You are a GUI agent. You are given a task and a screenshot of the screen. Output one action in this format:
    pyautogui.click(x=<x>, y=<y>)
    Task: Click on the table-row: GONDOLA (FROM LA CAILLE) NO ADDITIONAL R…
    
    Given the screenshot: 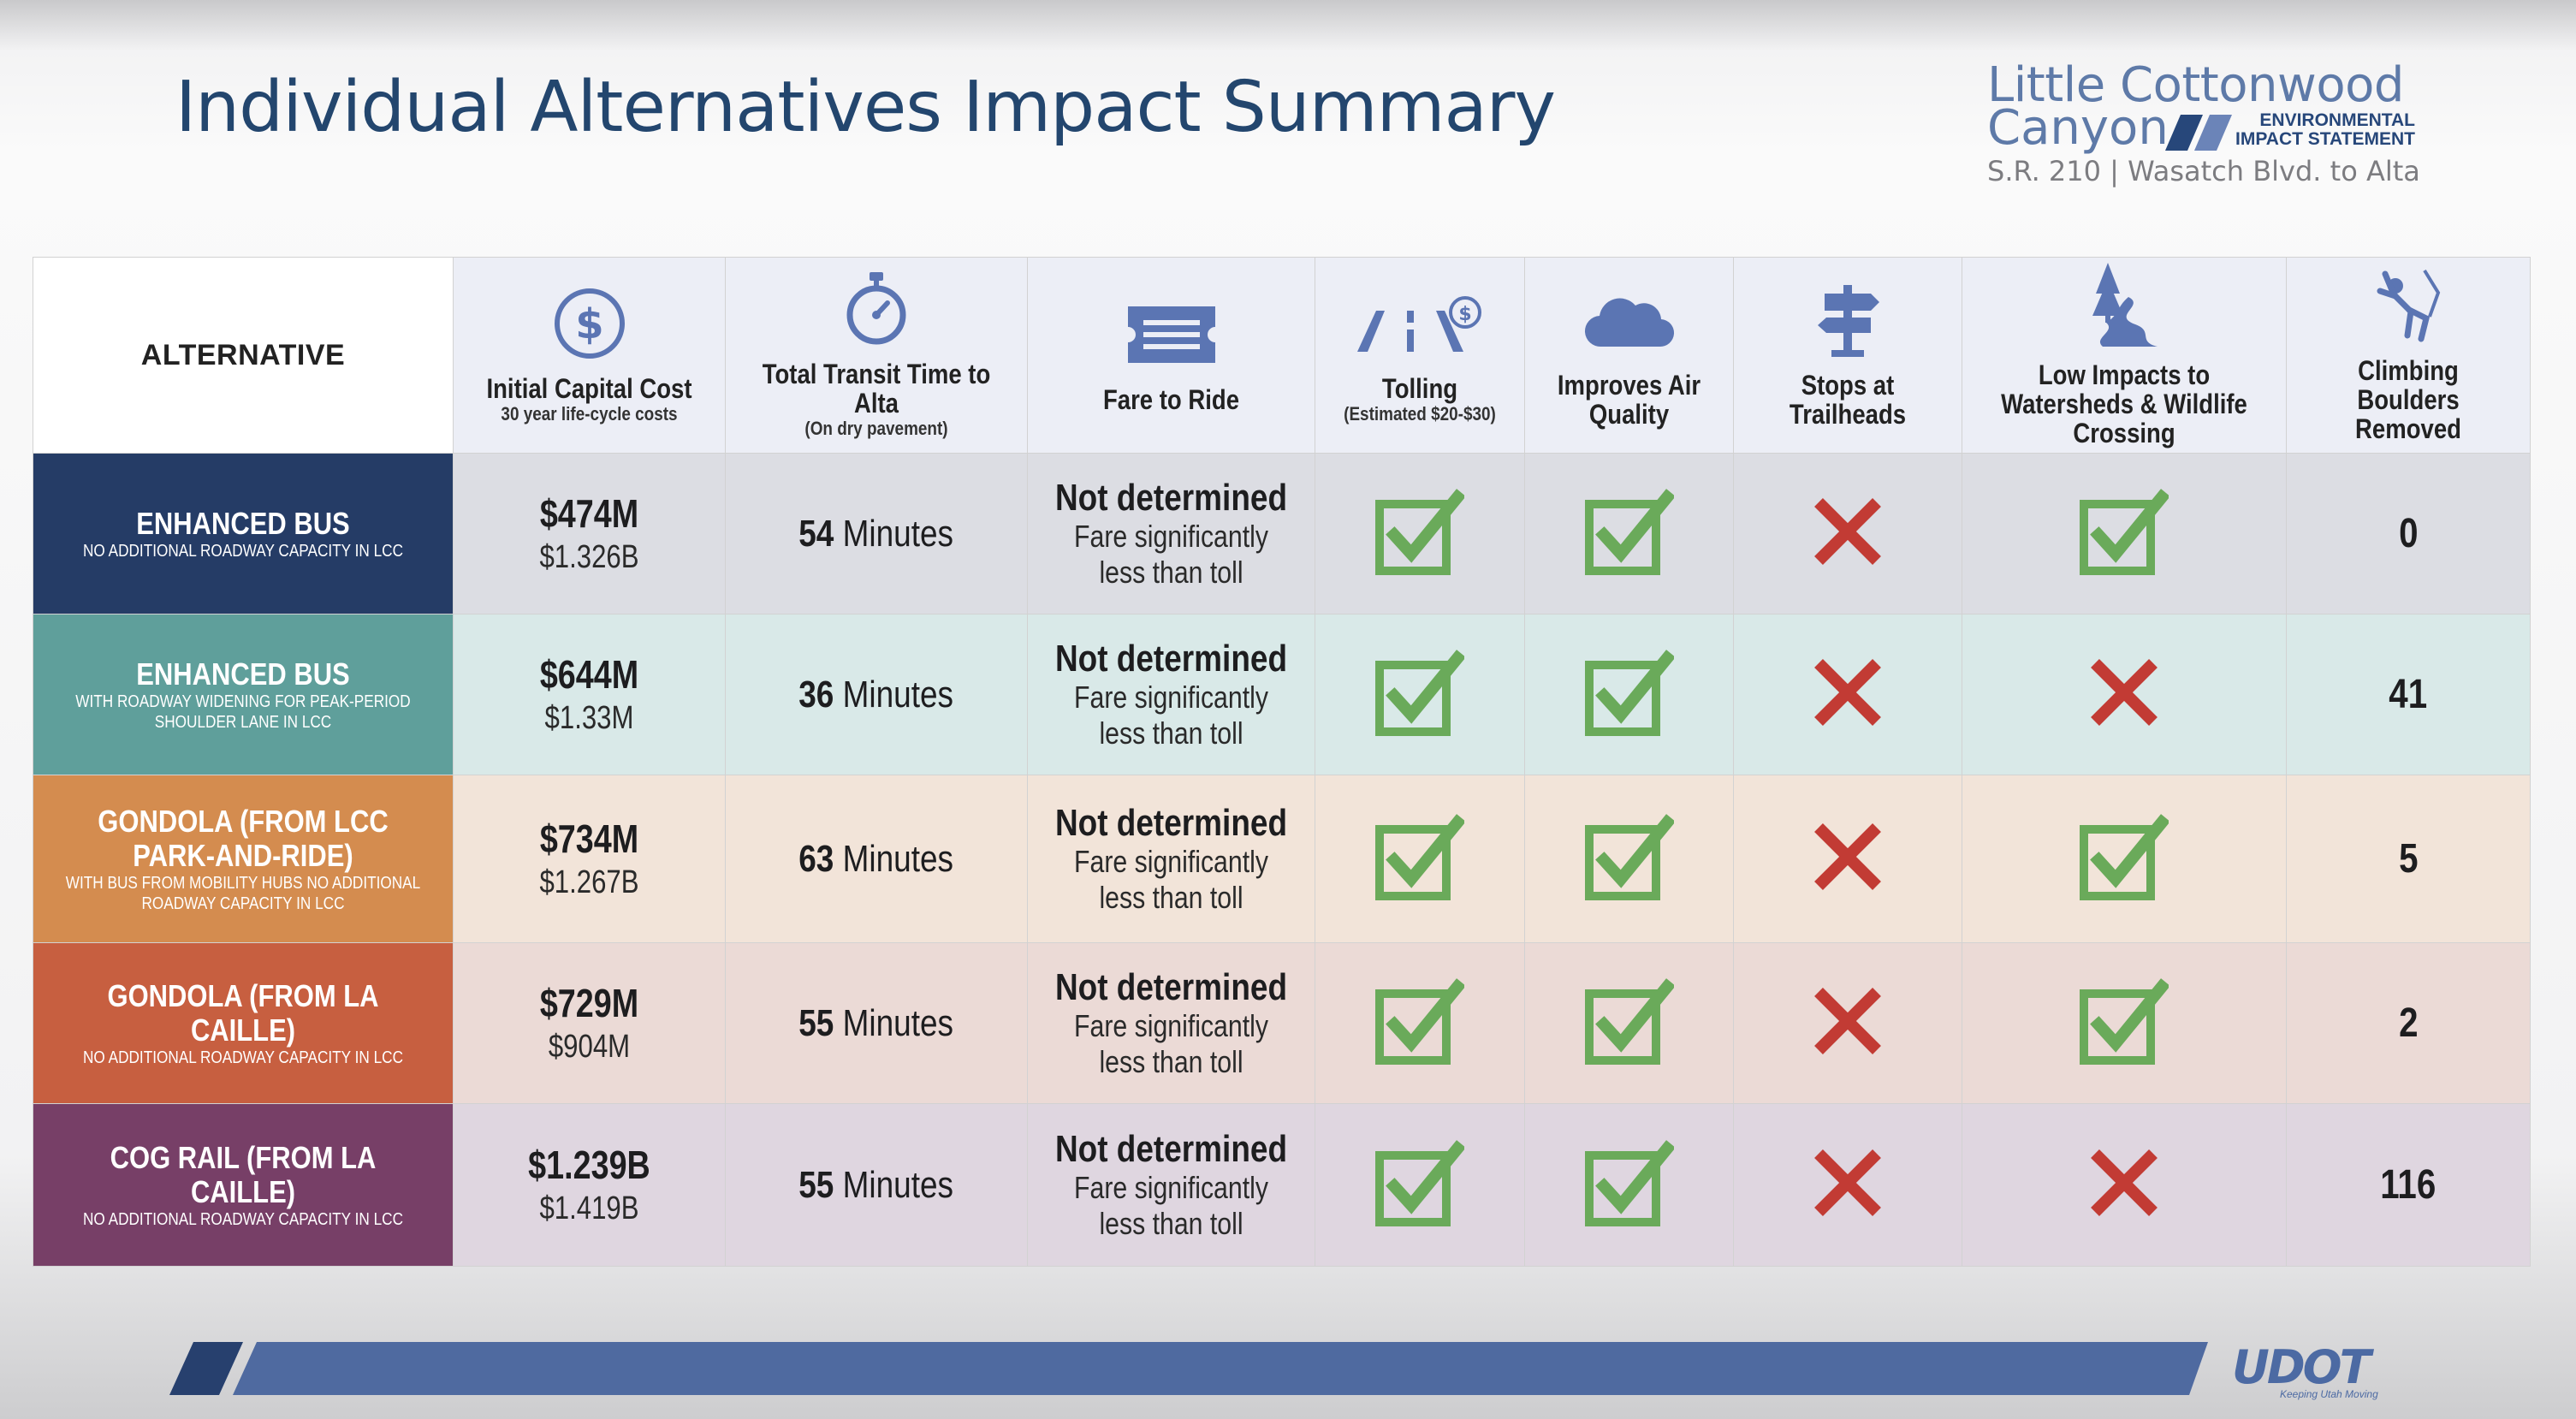 What is the action you would take?
    pyautogui.click(x=1282, y=1023)
    